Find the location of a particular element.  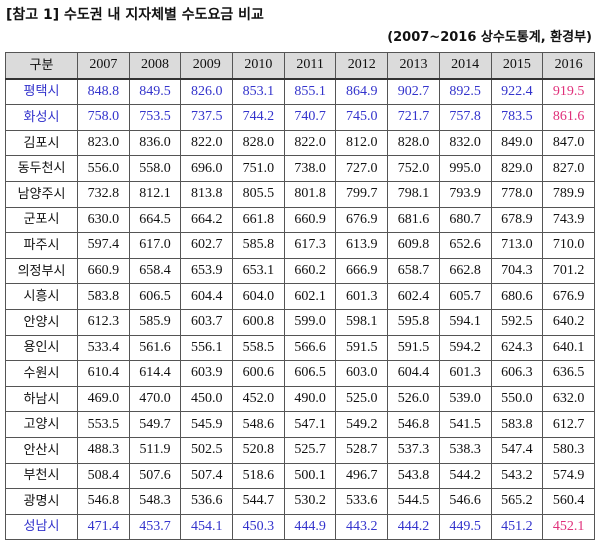

rate-value-cell: 713.0 is located at coordinates (517, 245).